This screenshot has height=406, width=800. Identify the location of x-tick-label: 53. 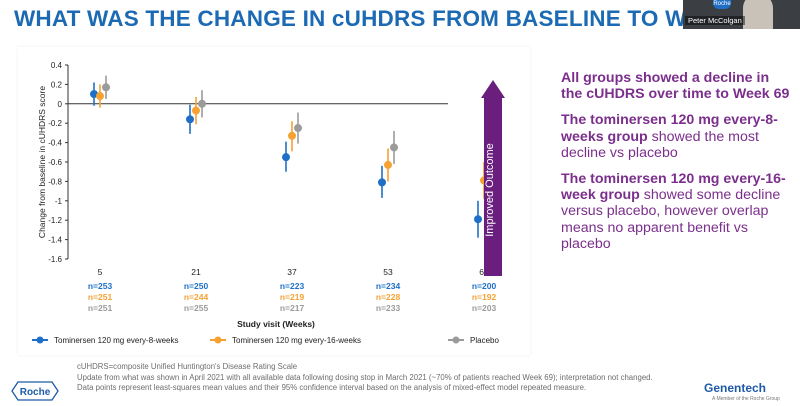
(388, 272).